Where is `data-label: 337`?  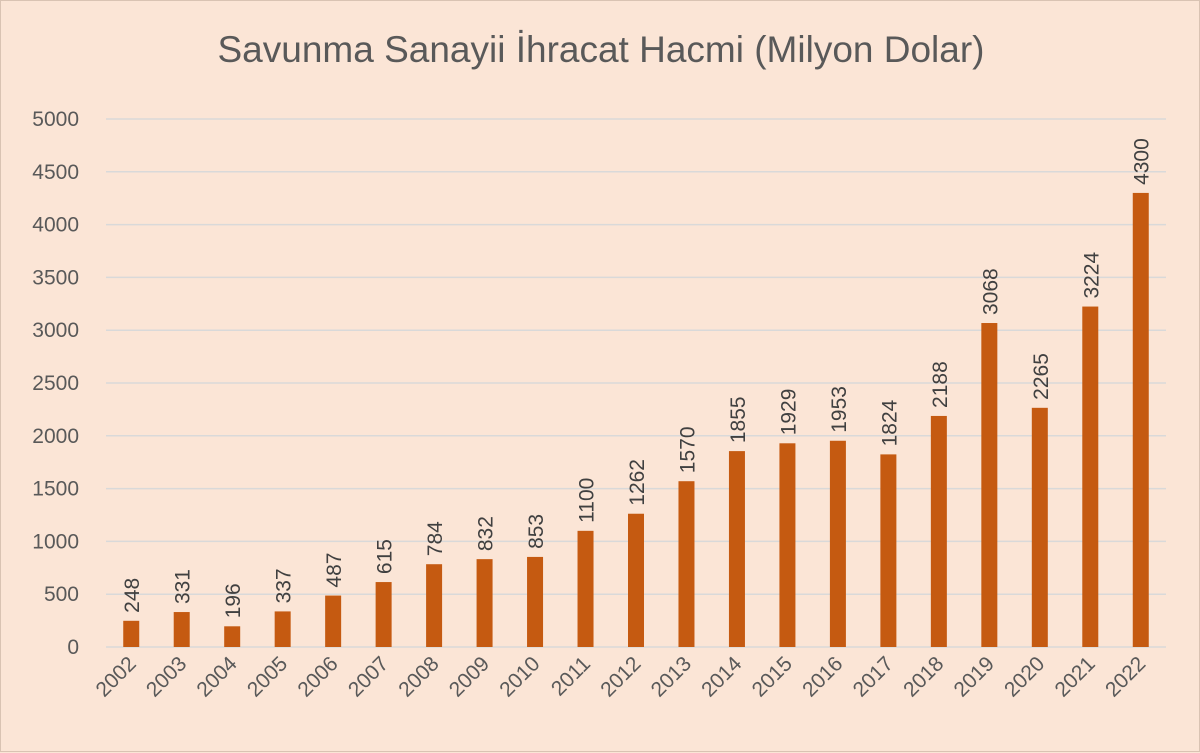
data-label: 337 is located at coordinates (284, 585).